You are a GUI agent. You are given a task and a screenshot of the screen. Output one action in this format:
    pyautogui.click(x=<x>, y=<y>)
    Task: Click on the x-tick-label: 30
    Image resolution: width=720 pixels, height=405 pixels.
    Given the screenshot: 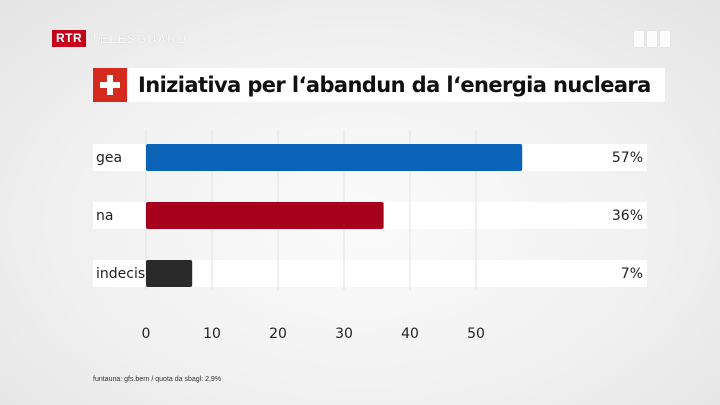 What is the action you would take?
    pyautogui.click(x=344, y=334)
    